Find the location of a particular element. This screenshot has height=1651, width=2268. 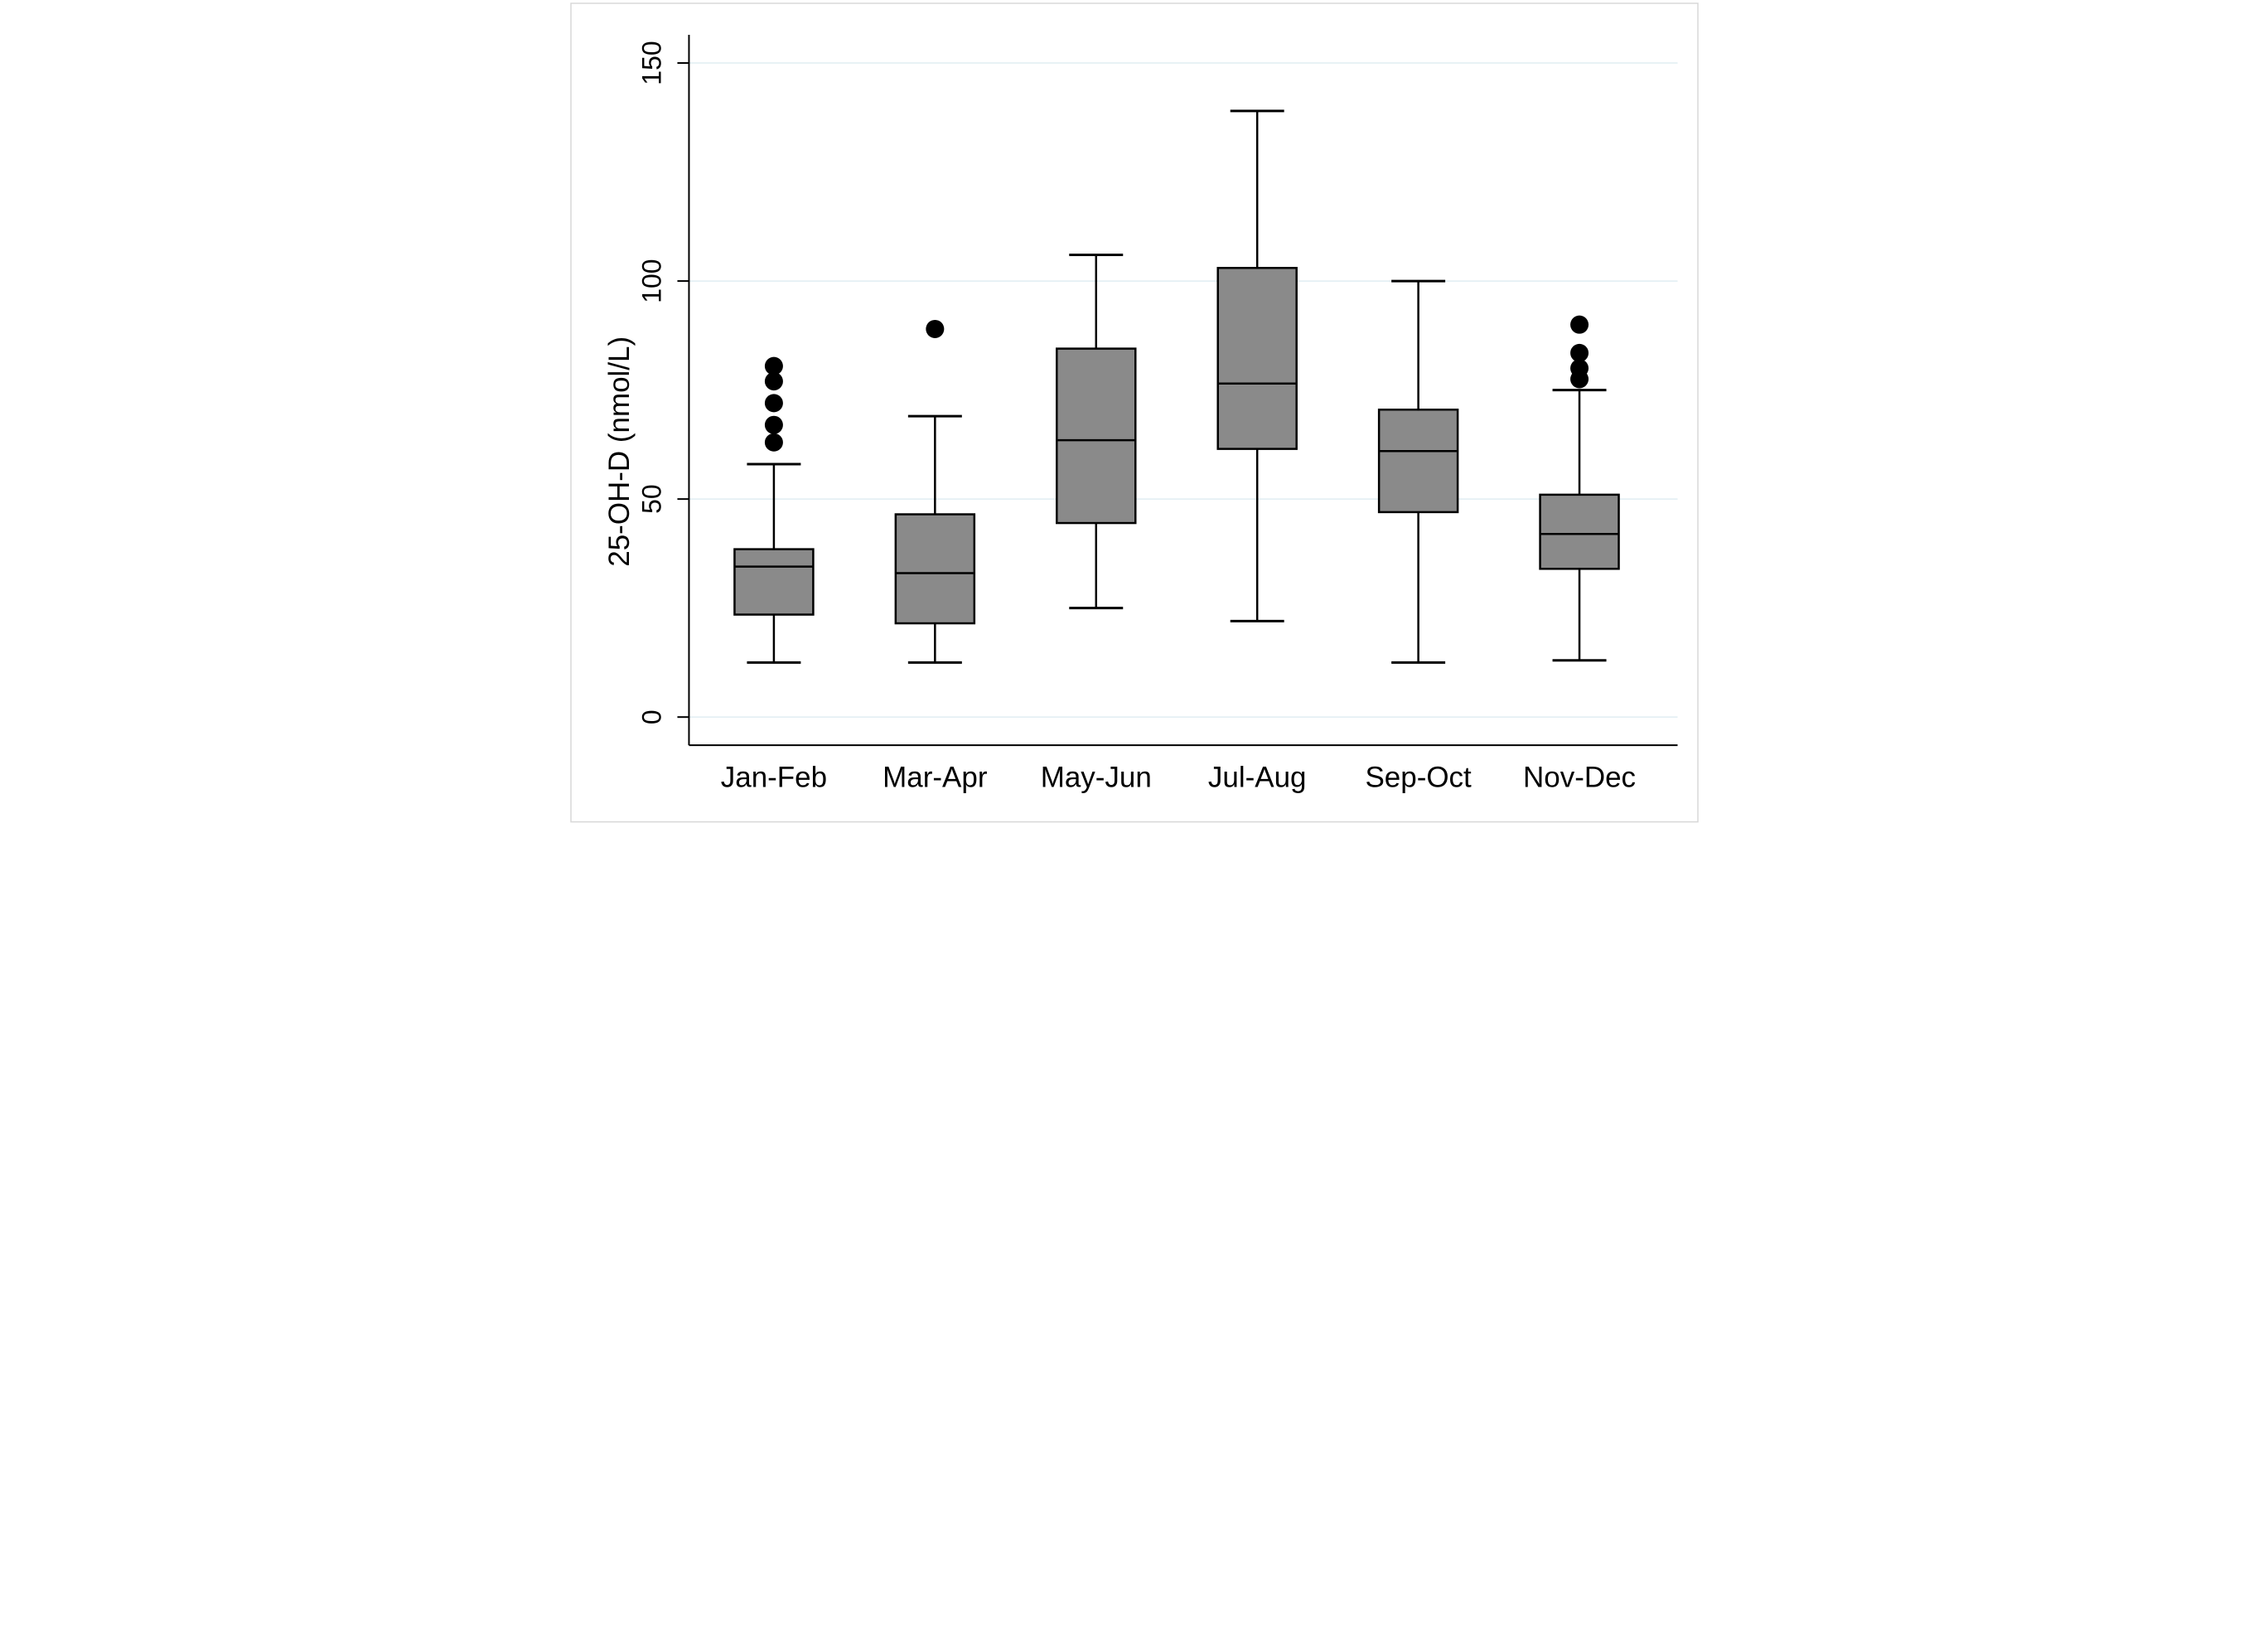

y-tick-label-100: 100 is located at coordinates (651, 281).